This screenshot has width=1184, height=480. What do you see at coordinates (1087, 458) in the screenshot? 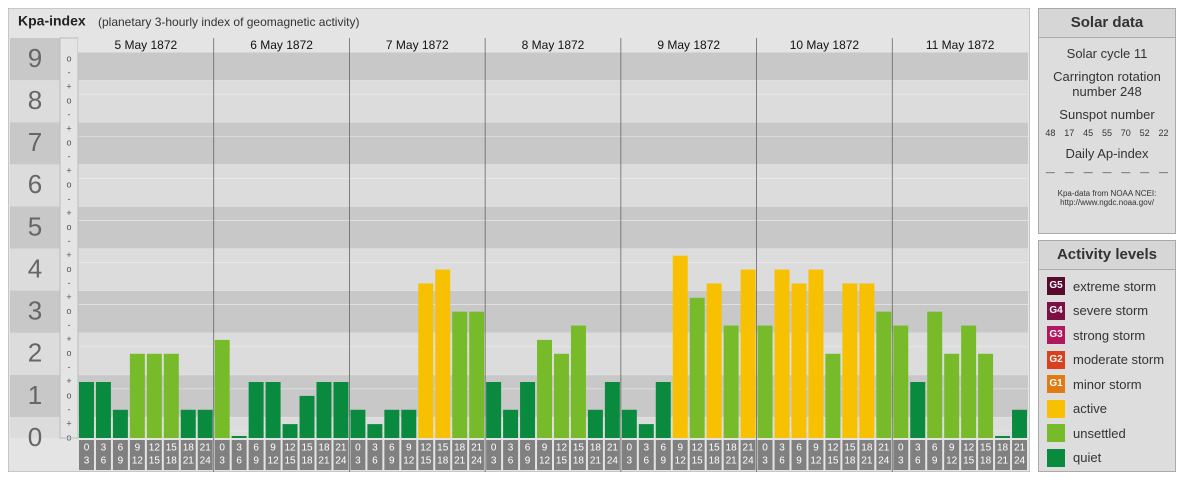
I see `legend-label: quiet` at bounding box center [1087, 458].